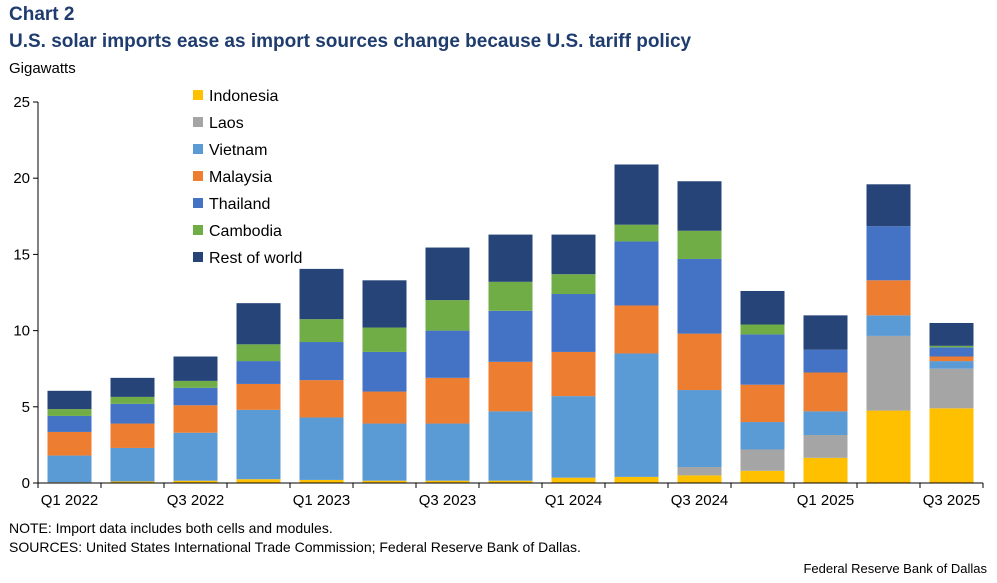  Describe the element at coordinates (258, 353) in the screenshot. I see `bar-segment-cambodia-q4-2022` at that location.